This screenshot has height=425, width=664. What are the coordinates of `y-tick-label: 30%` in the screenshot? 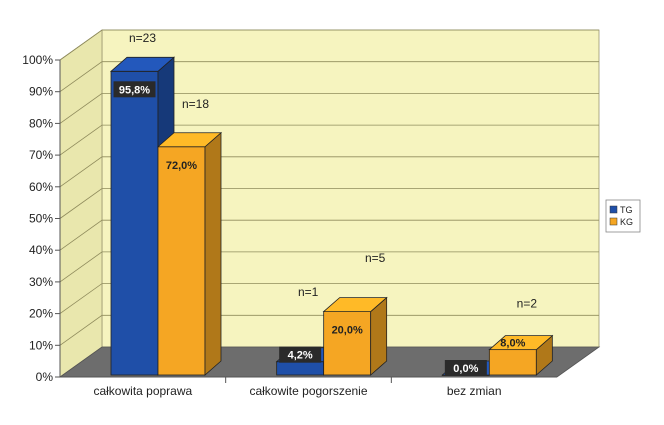 It's located at (41, 282).